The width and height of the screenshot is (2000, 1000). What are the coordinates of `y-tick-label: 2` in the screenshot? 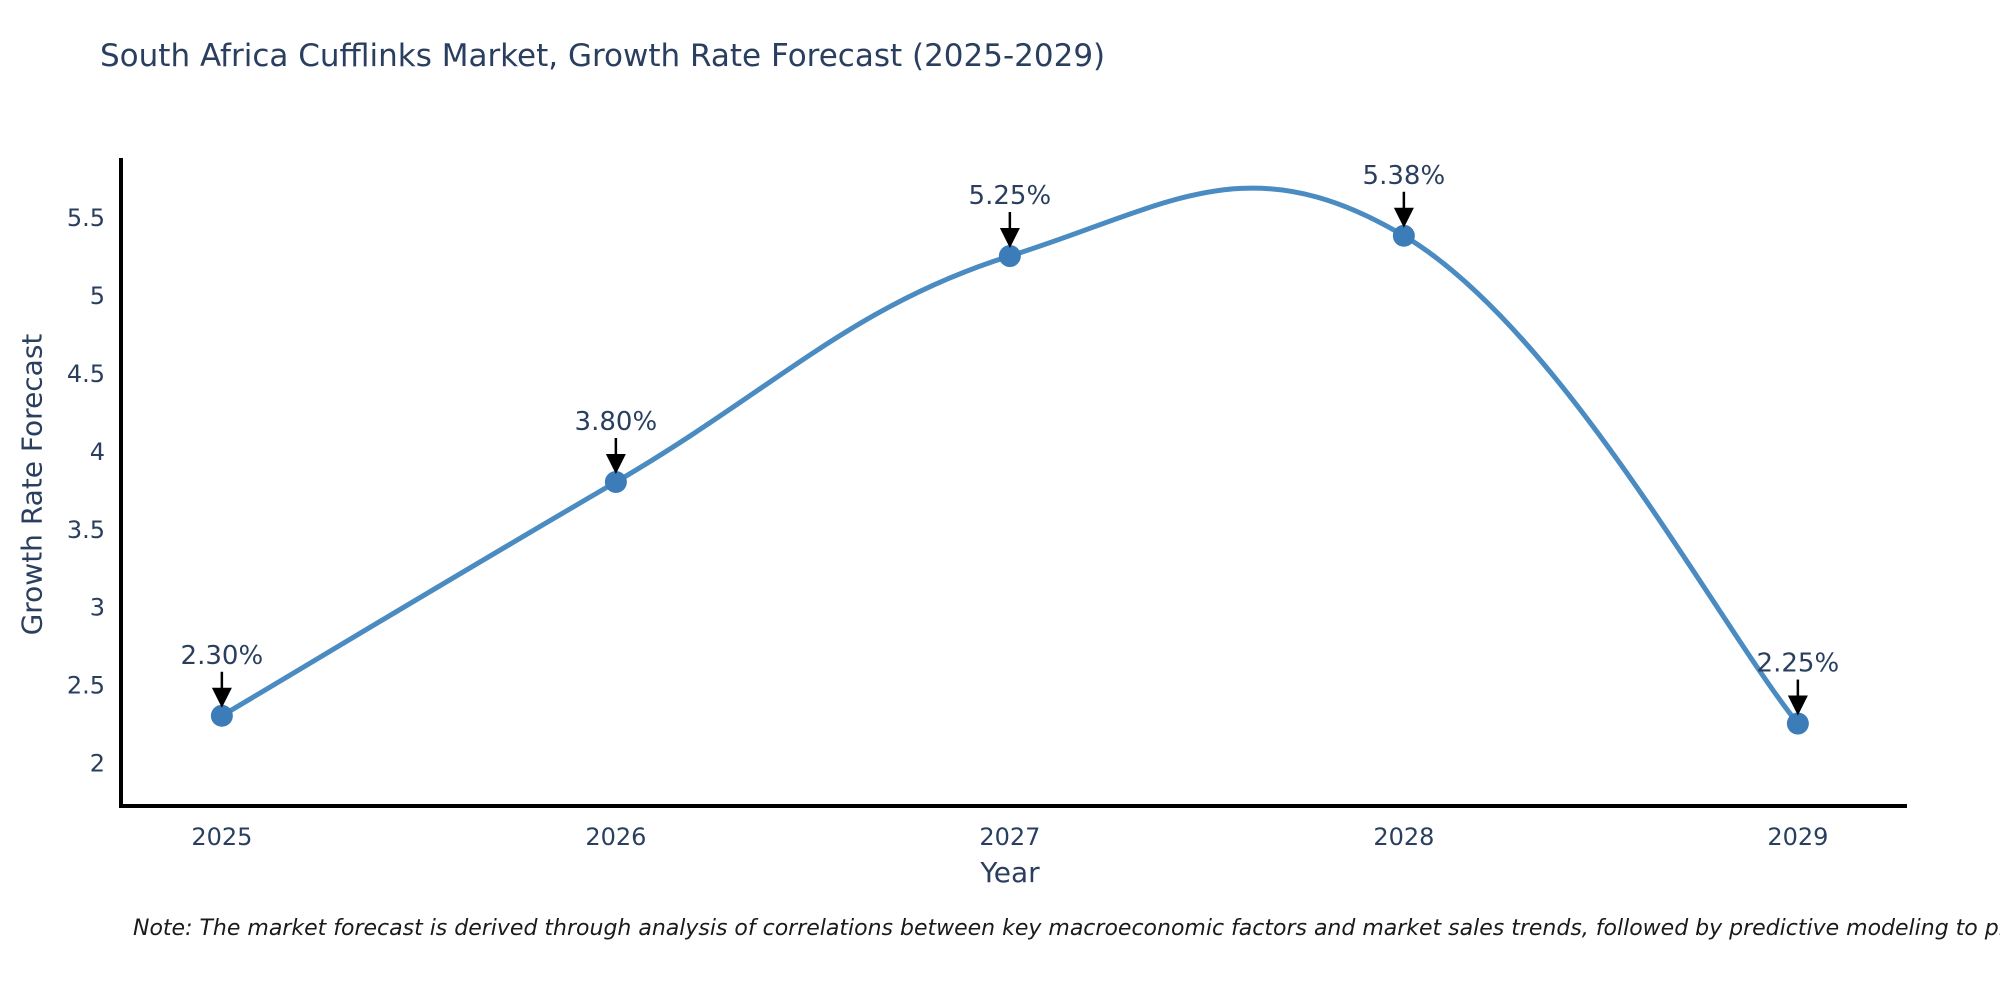 It's located at (97, 764).